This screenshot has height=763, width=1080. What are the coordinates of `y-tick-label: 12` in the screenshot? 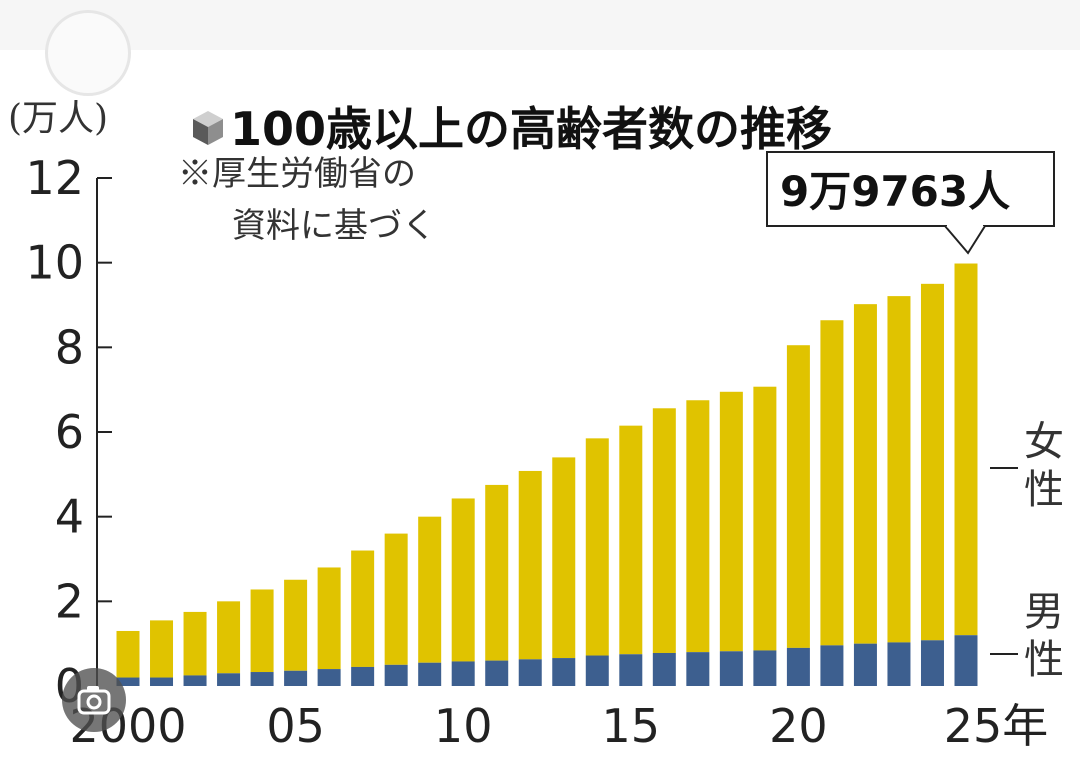 It's located at (54, 178).